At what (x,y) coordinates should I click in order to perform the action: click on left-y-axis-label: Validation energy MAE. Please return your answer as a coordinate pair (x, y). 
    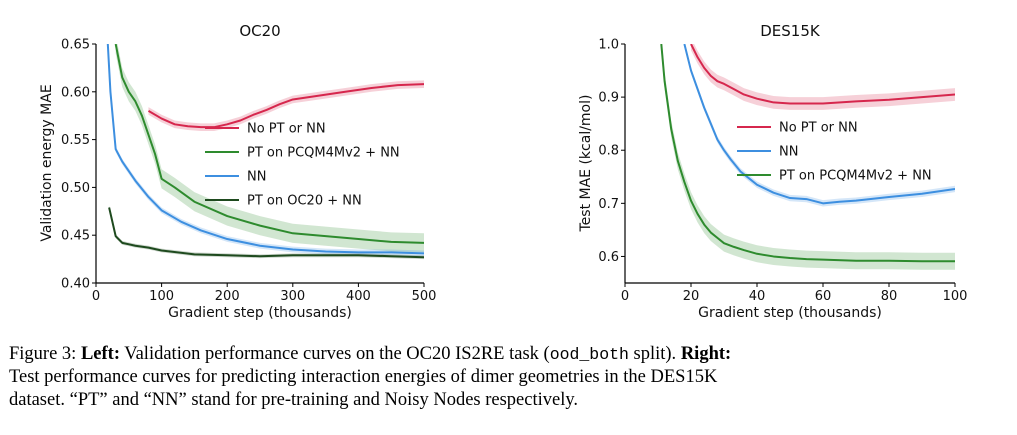
    Looking at the image, I should click on (47, 162).